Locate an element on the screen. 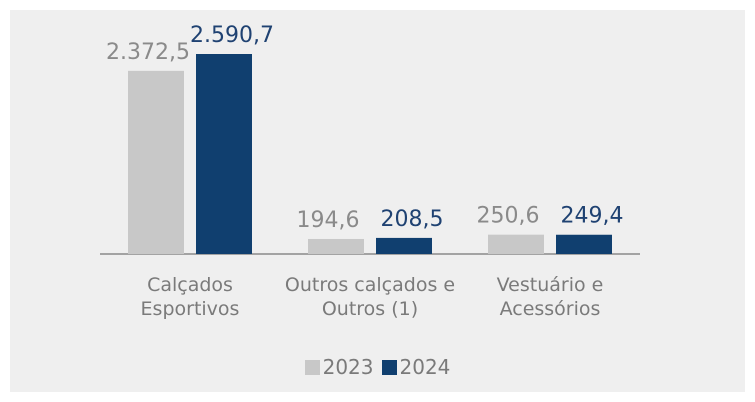 The image size is (755, 402). legend-label: 2023 is located at coordinates (348, 367).